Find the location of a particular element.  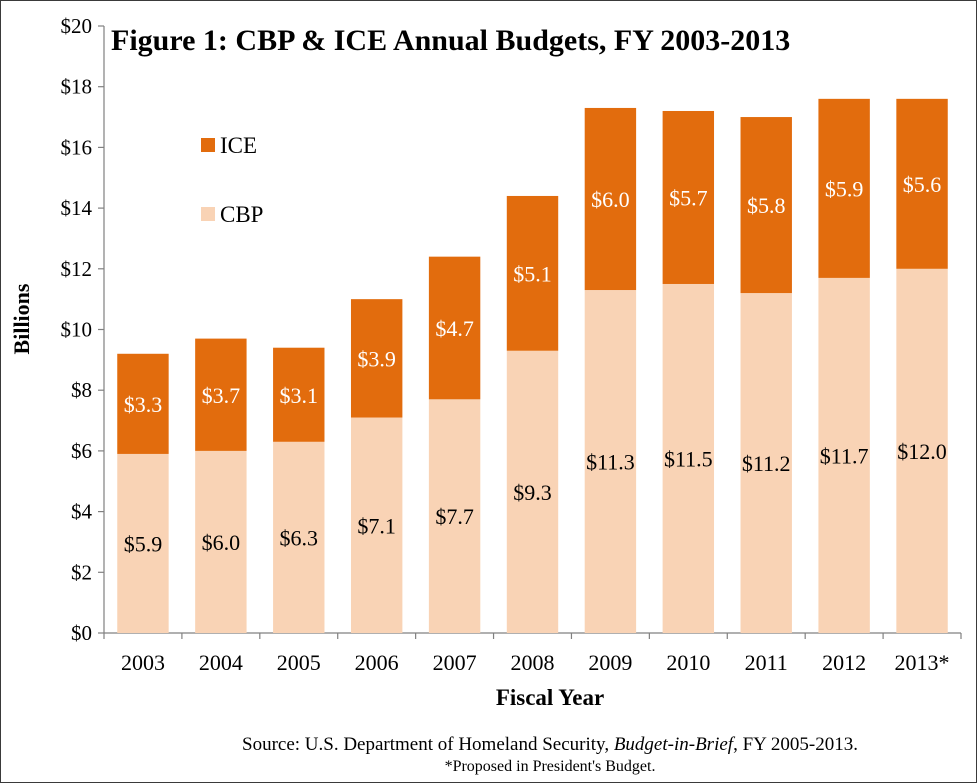

x-tick-label: 2004 is located at coordinates (221, 662).